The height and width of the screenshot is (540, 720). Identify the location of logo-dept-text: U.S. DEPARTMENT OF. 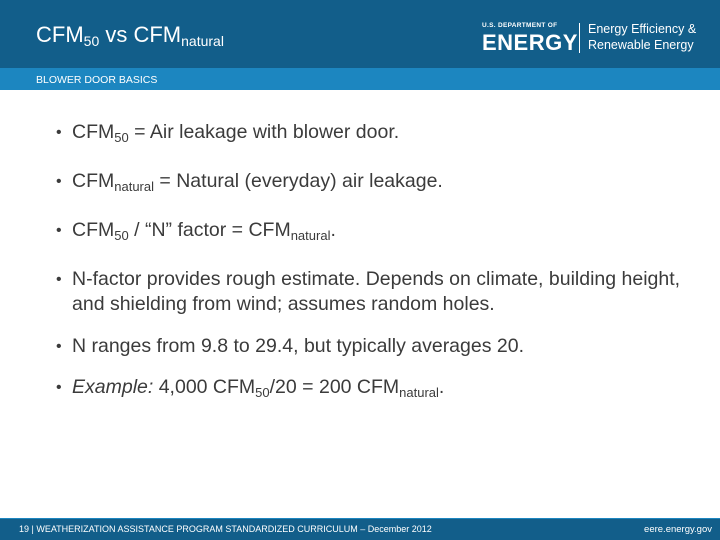
(520, 25).